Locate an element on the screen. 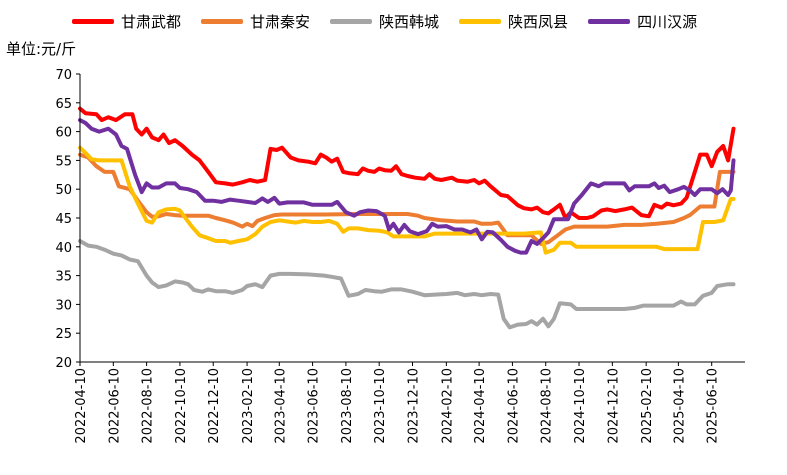 The height and width of the screenshot is (475, 787). x-tick-label-2023-02-10: 2023-02-10 is located at coordinates (248, 406).